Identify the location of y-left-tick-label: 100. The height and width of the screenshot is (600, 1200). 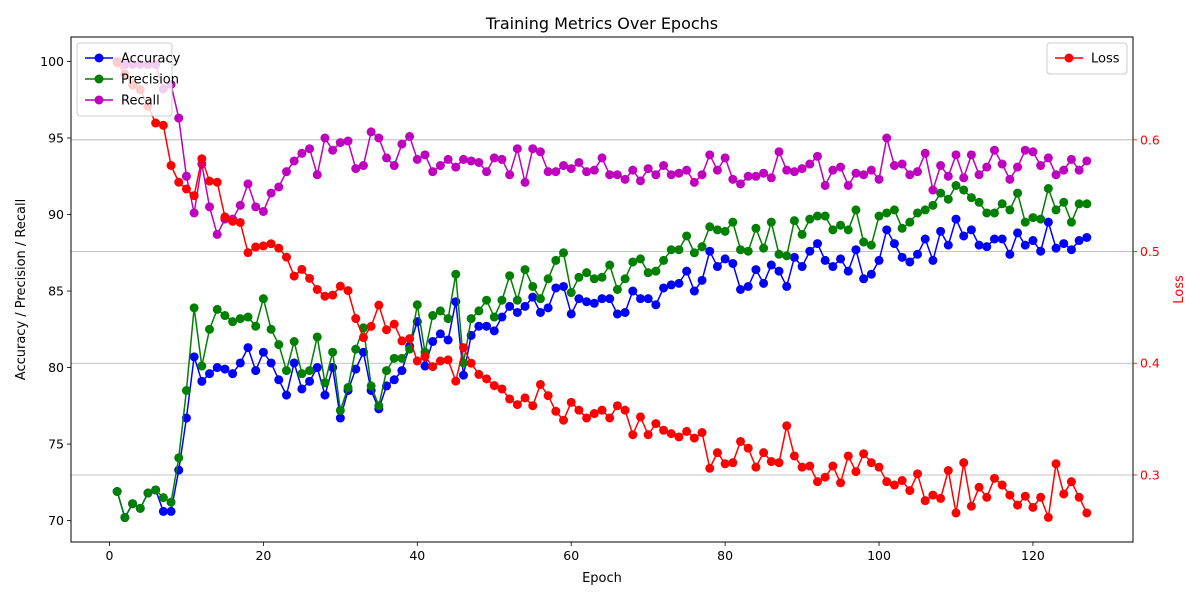
(52, 61).